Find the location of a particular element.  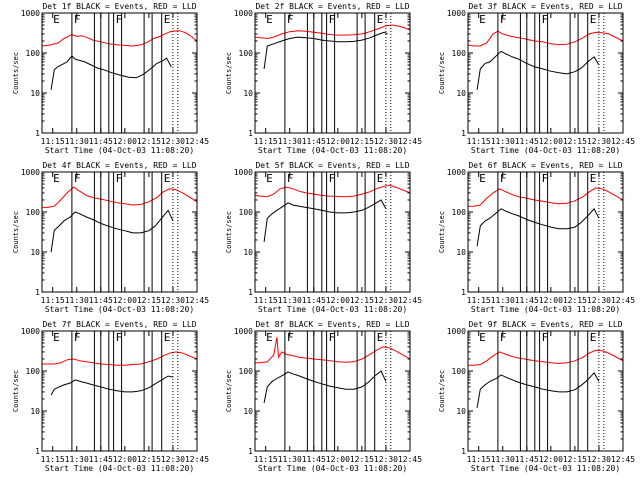

series-line-lld is located at coordinates (545, 357).